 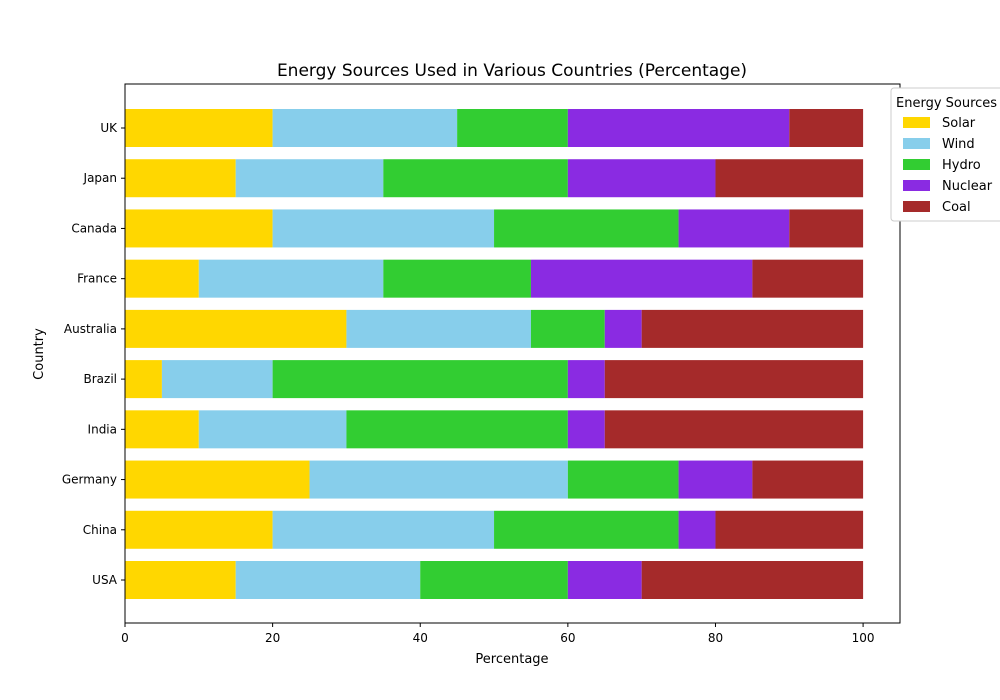 What do you see at coordinates (678, 128) in the screenshot?
I see `bar-uk-nuclear` at bounding box center [678, 128].